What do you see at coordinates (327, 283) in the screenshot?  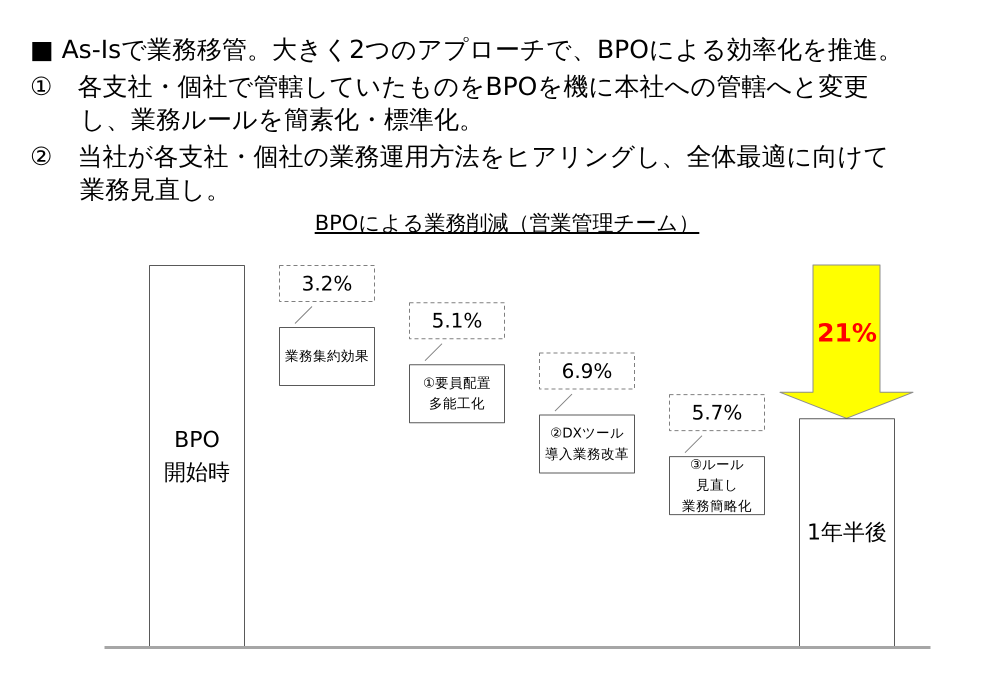 I see `data-label: 3.2%` at bounding box center [327, 283].